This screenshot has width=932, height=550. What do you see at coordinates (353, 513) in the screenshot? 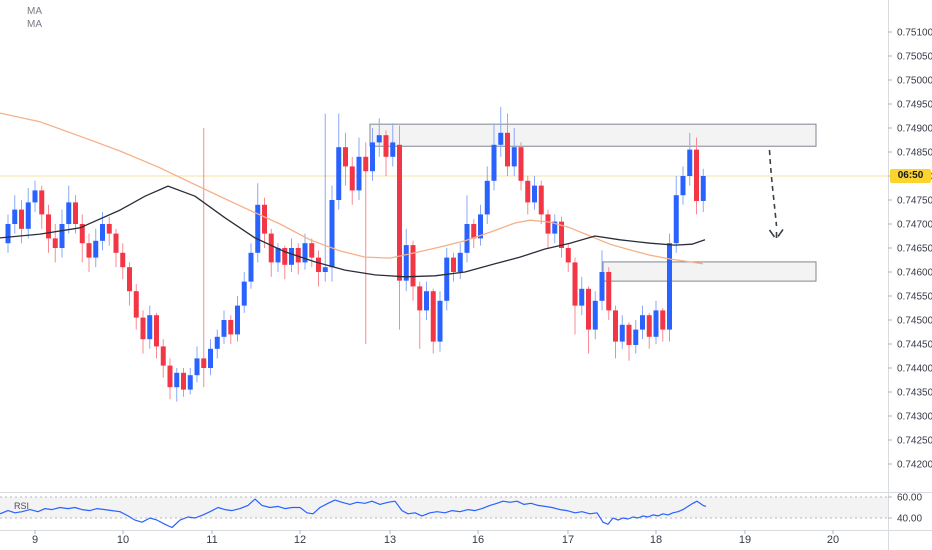
I see `rsi-line` at bounding box center [353, 513].